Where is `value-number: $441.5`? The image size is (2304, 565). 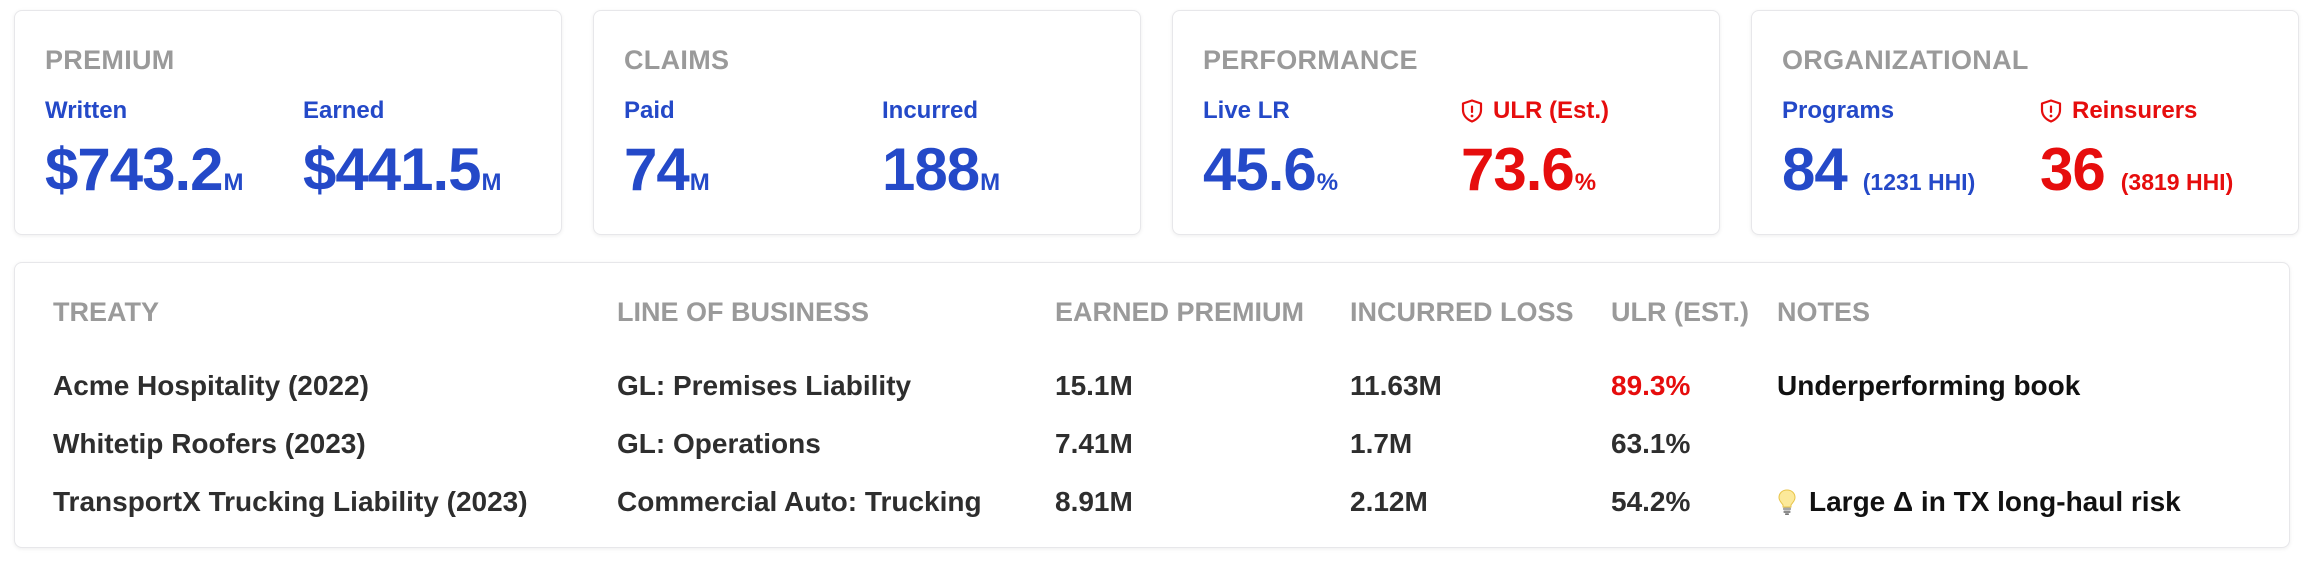 value-number: $441.5 is located at coordinates (392, 169).